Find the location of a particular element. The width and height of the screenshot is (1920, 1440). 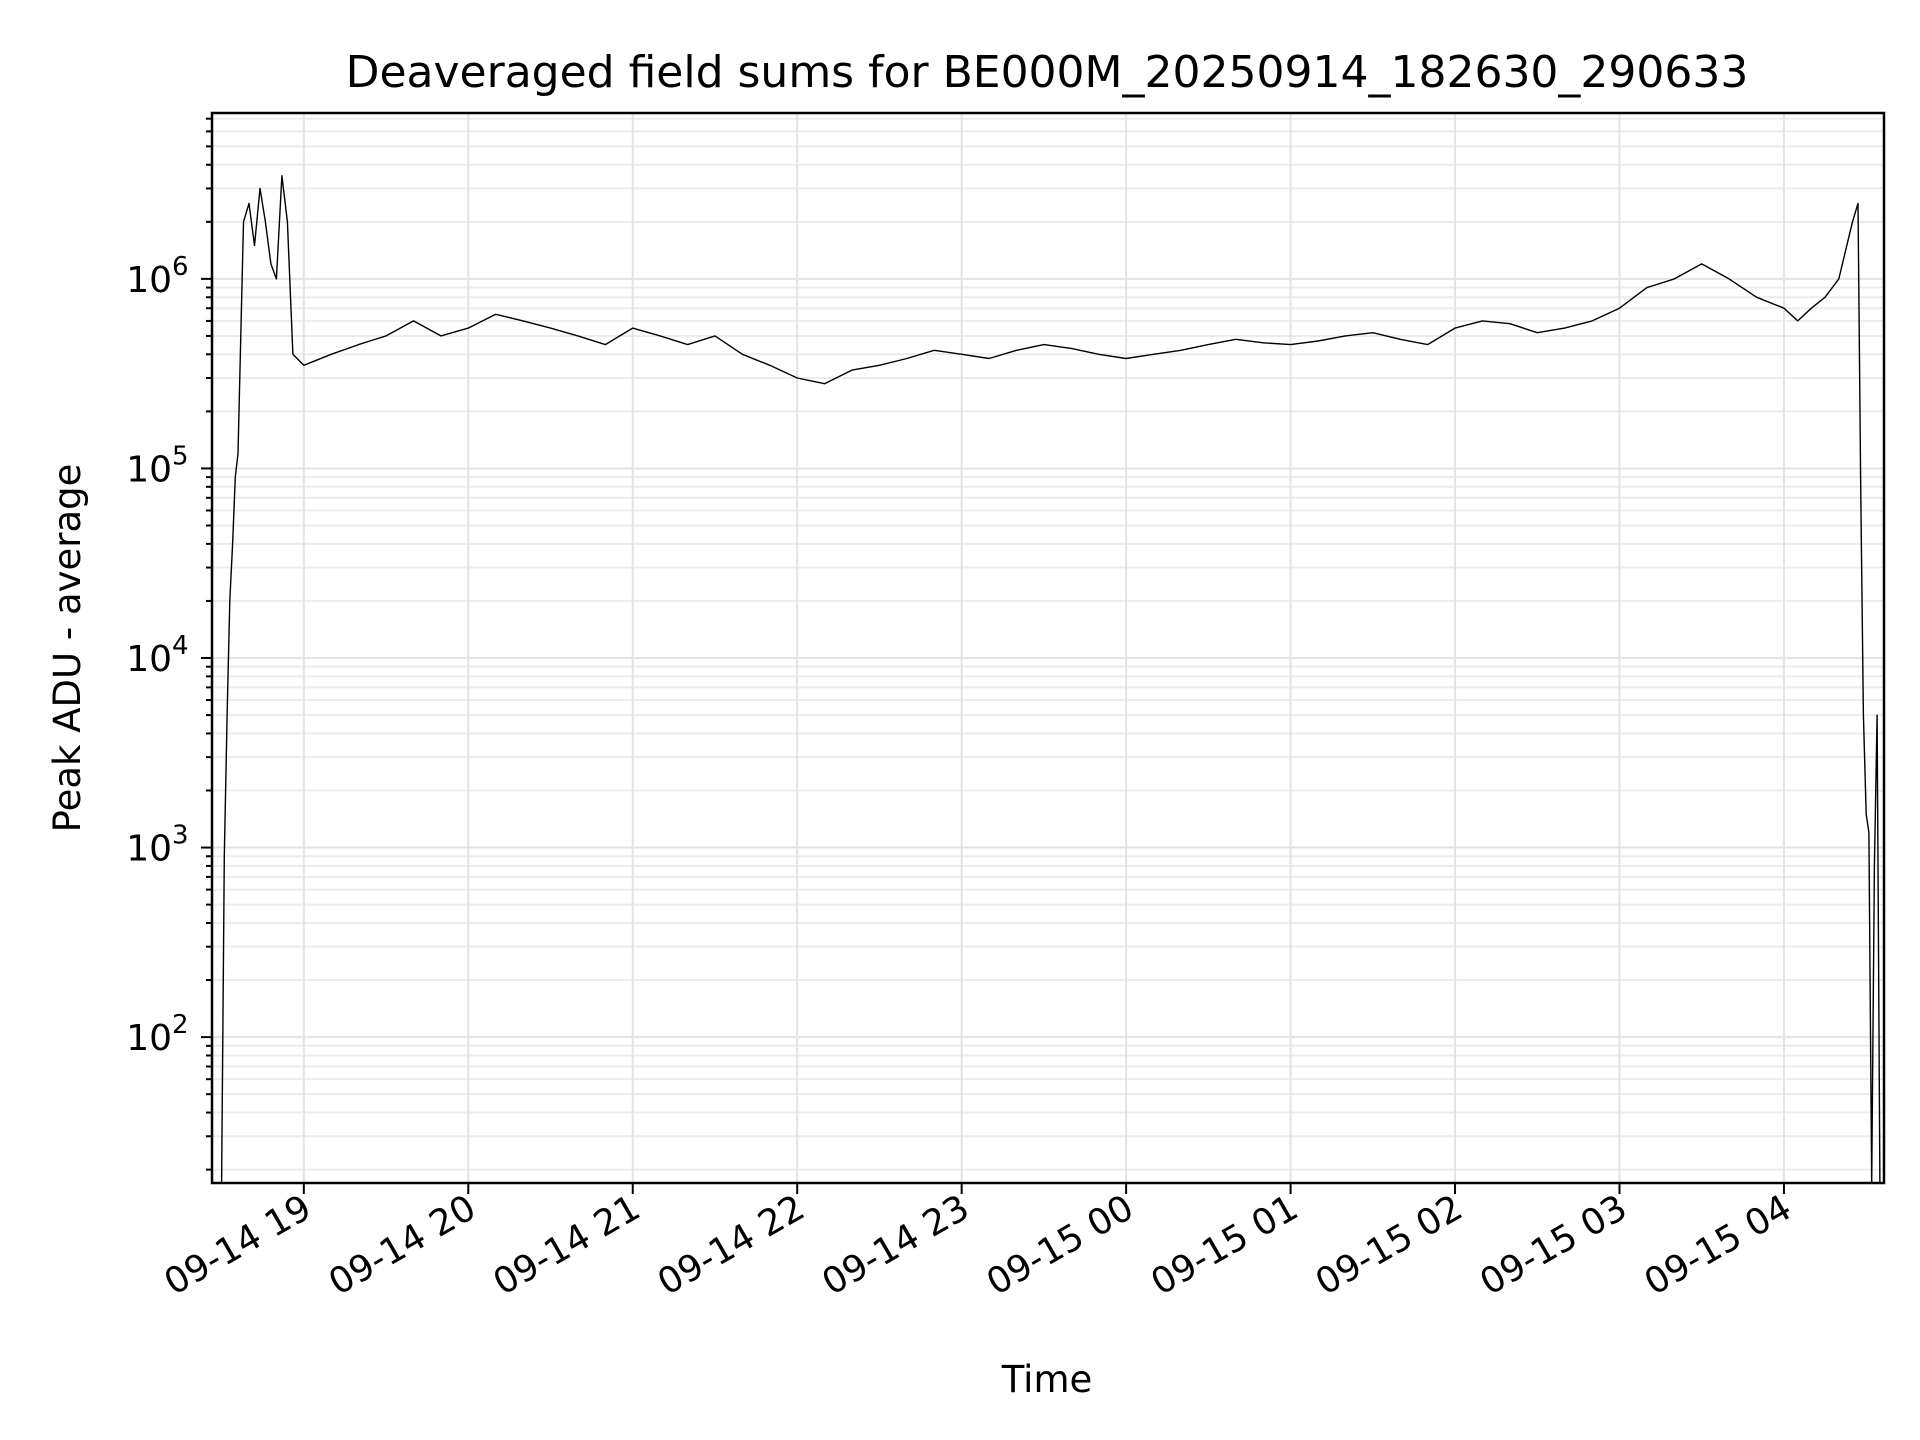

x-tick-label: 09-15 04 is located at coordinates (1718, 1245).